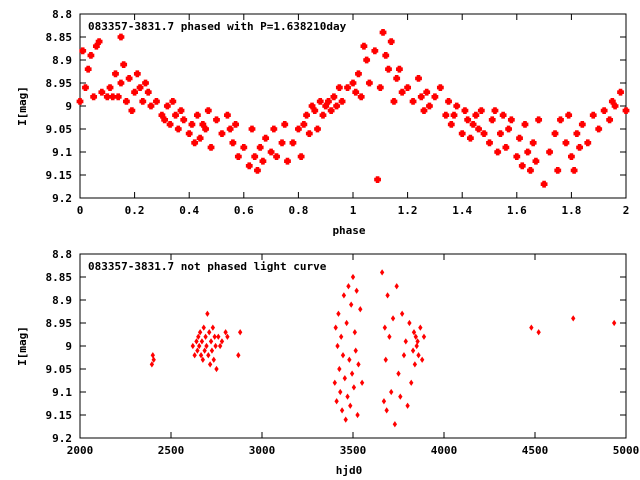 The image size is (640, 480). Describe the element at coordinates (59, 129) in the screenshot. I see `y-tick-label: 9.05` at that location.